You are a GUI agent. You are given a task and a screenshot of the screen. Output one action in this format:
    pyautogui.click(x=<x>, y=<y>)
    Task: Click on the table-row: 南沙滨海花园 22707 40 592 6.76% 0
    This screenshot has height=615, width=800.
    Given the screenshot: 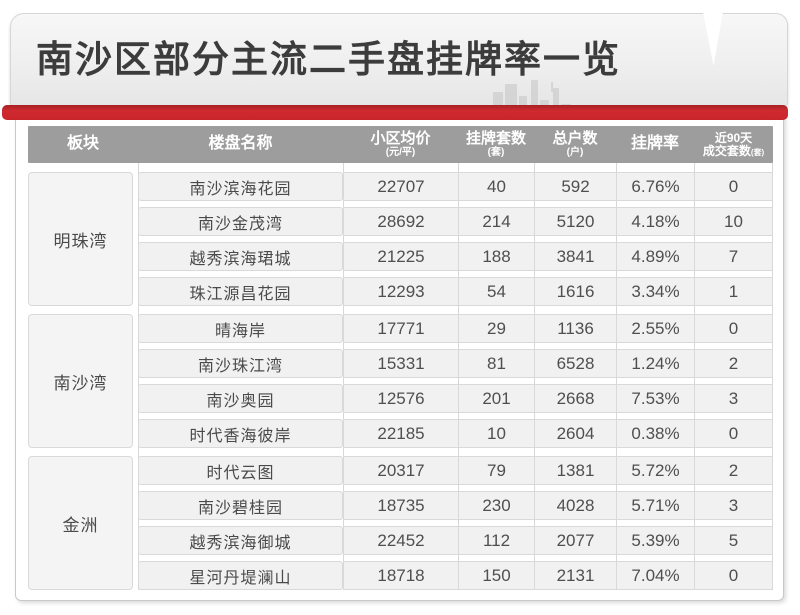 What is the action you would take?
    pyautogui.click(x=455, y=186)
    